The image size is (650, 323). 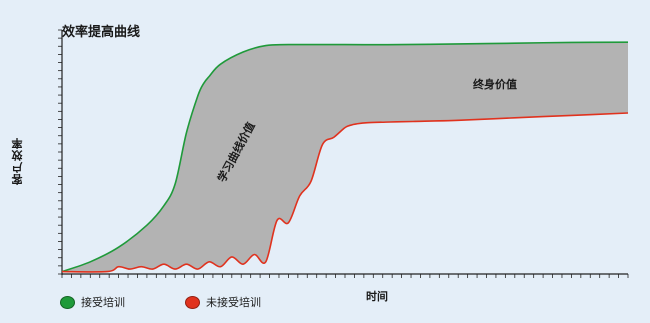 I want to click on annotation-lifetime-value: 终身价值, so click(x=495, y=84).